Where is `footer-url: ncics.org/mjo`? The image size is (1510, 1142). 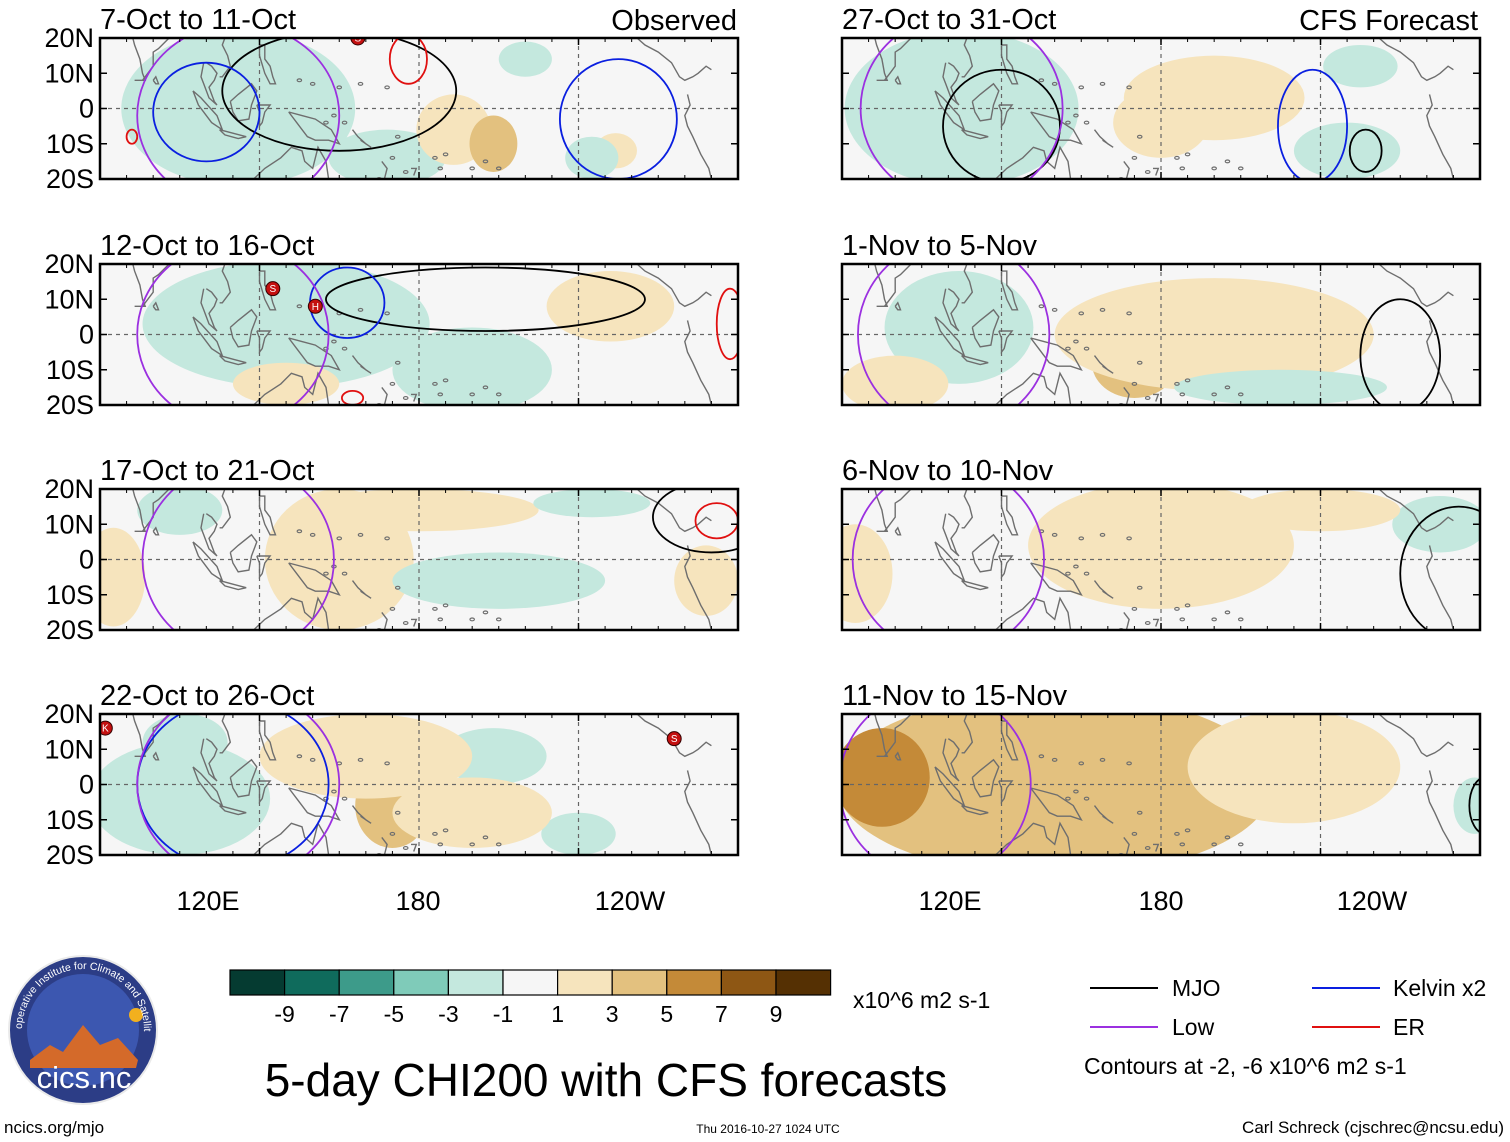 footer-url: ncics.org/mjo is located at coordinates (54, 1127).